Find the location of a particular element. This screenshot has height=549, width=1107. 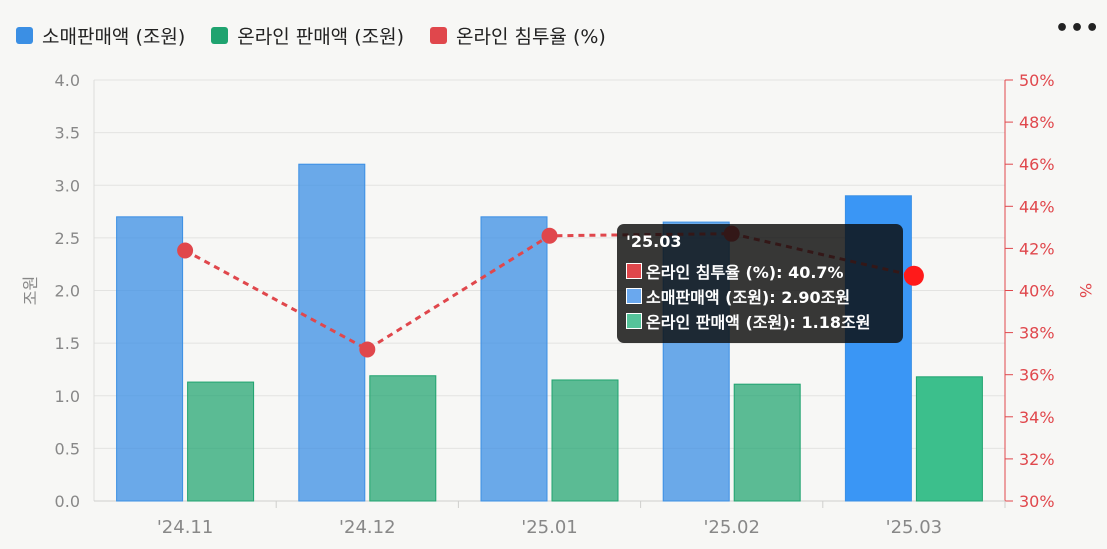

legend-swatch-online-penetration is located at coordinates (438, 35).